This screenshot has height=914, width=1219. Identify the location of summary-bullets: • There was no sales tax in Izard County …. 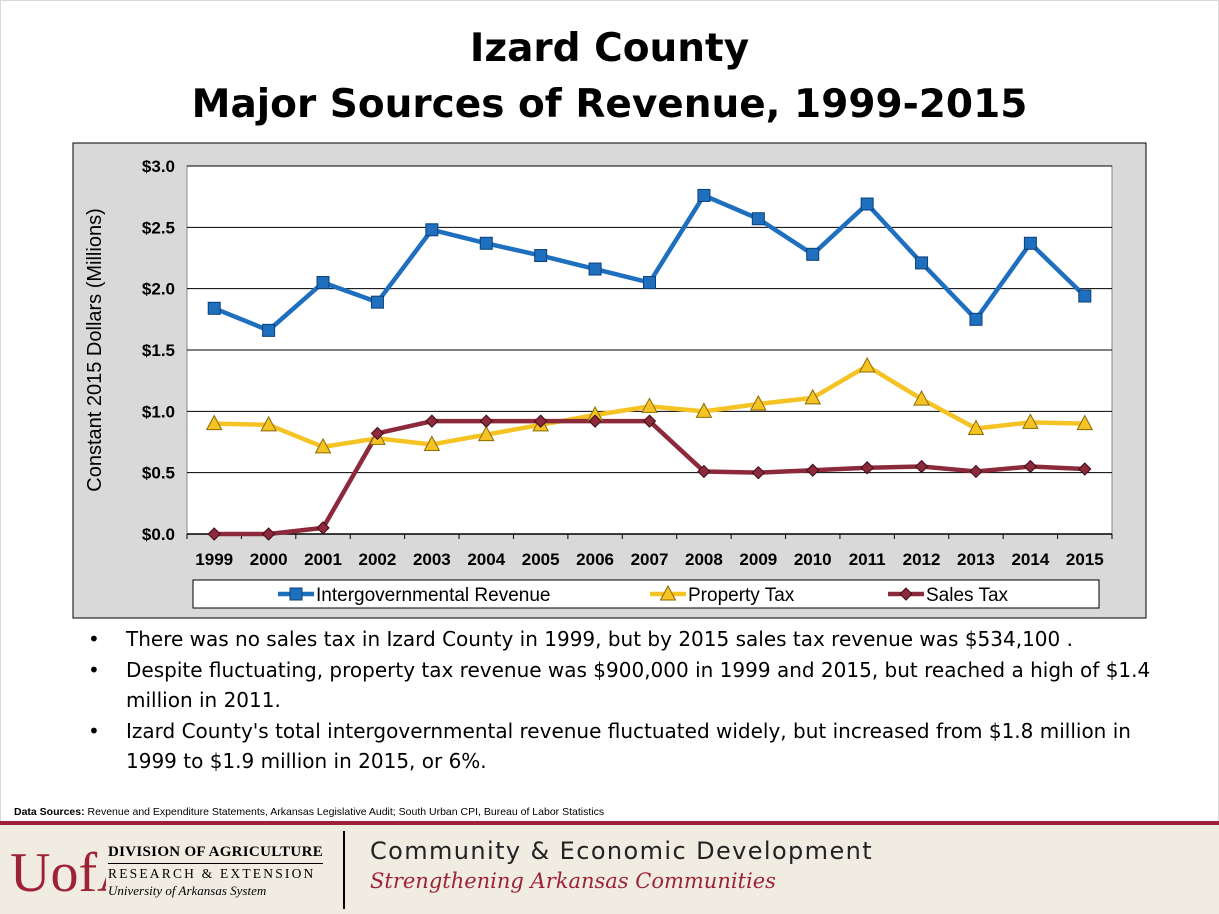
(624, 700).